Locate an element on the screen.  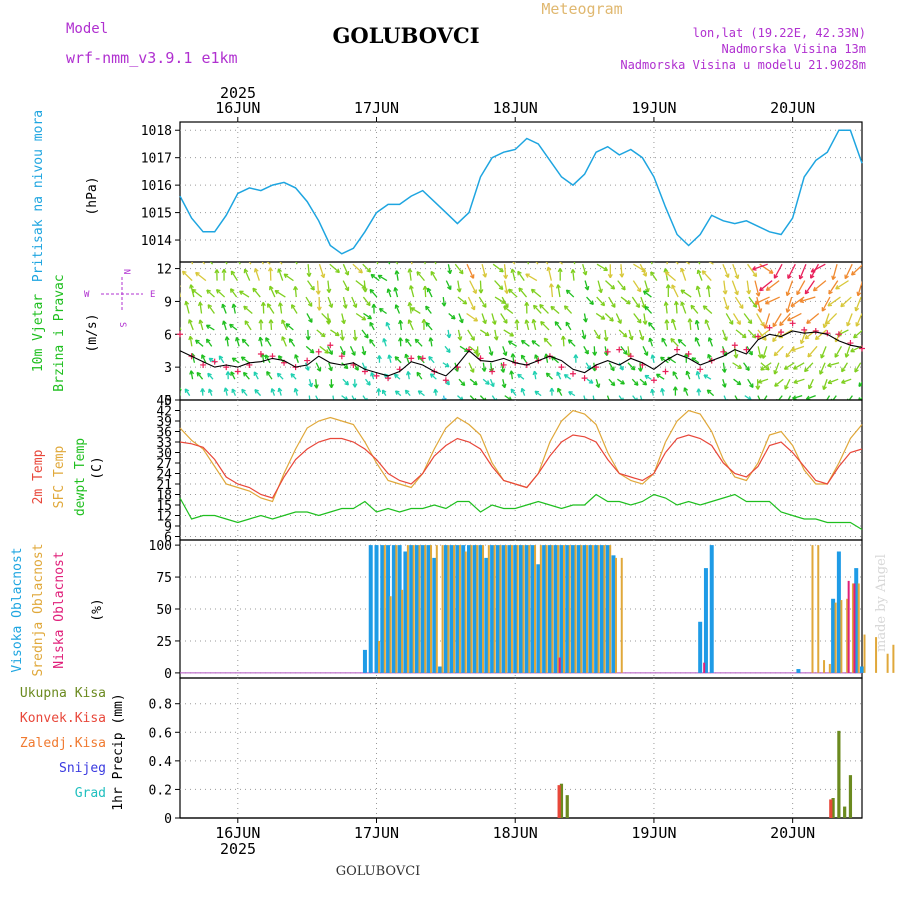
pressure-ytick-label: 1017 is located at coordinates (156, 159).